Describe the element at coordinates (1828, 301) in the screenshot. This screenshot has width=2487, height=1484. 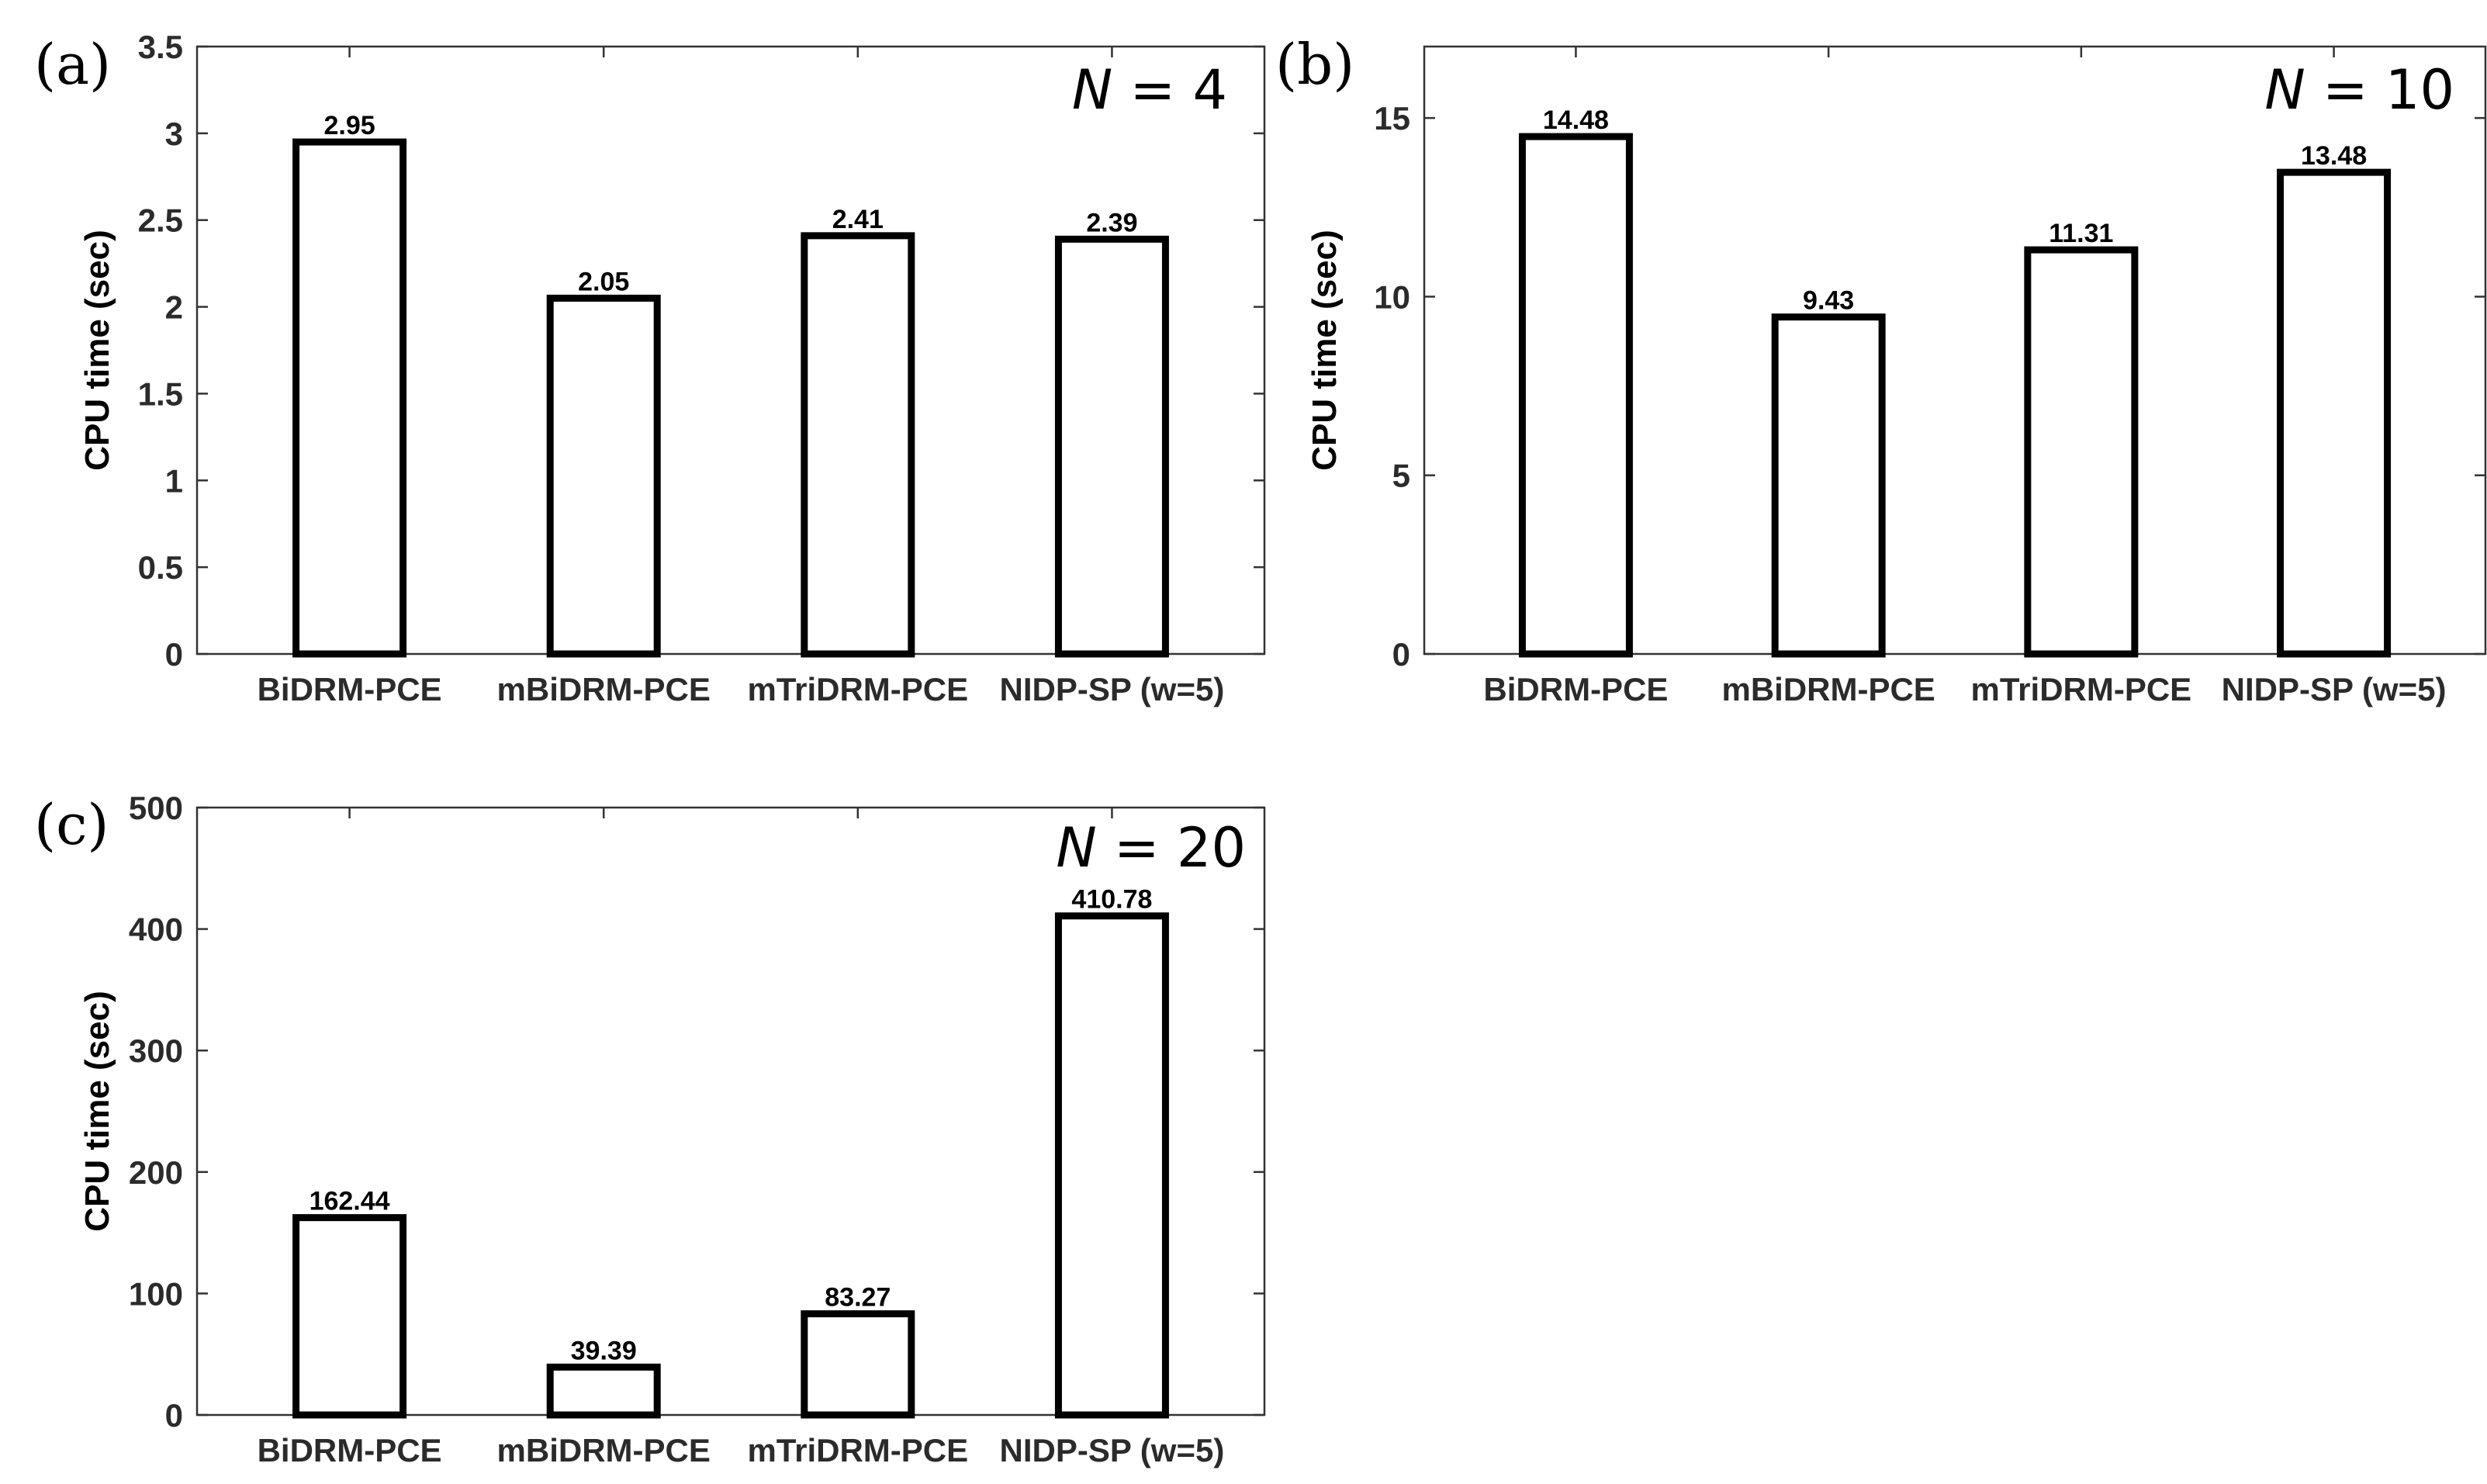
I see `bar-value-label: 9.43` at that location.